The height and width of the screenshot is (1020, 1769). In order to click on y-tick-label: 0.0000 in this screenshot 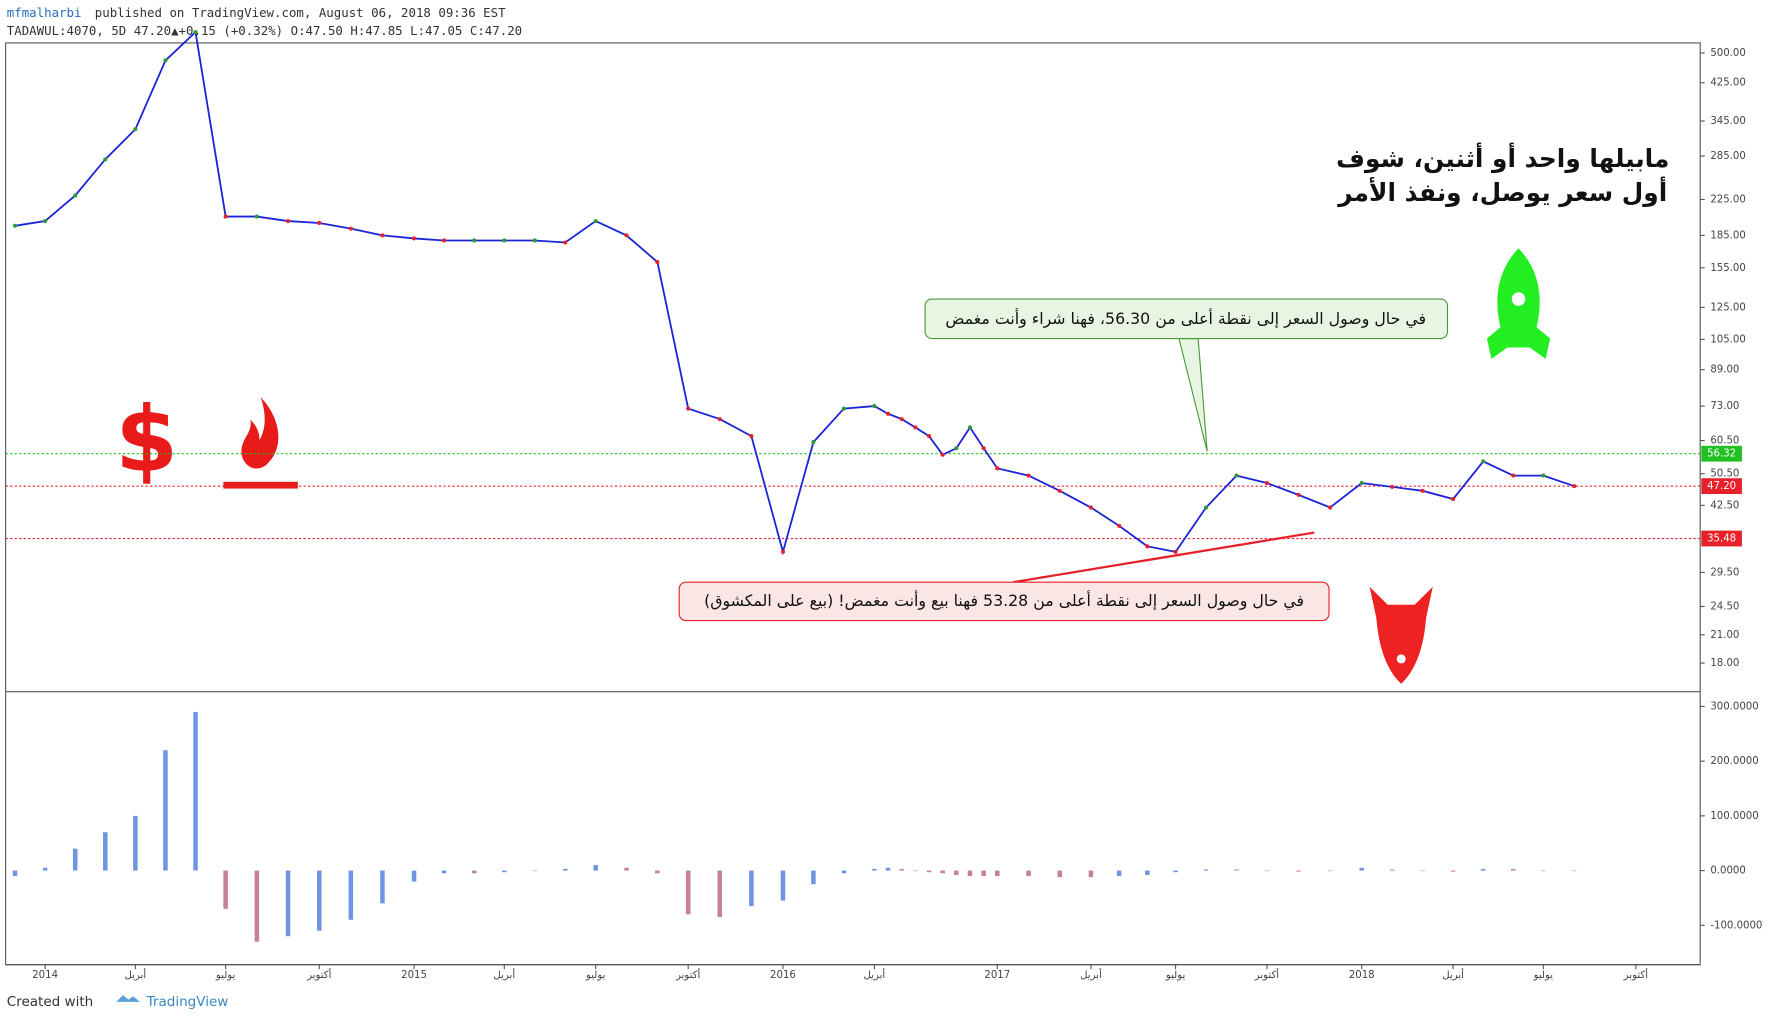, I will do `click(1727, 871)`.